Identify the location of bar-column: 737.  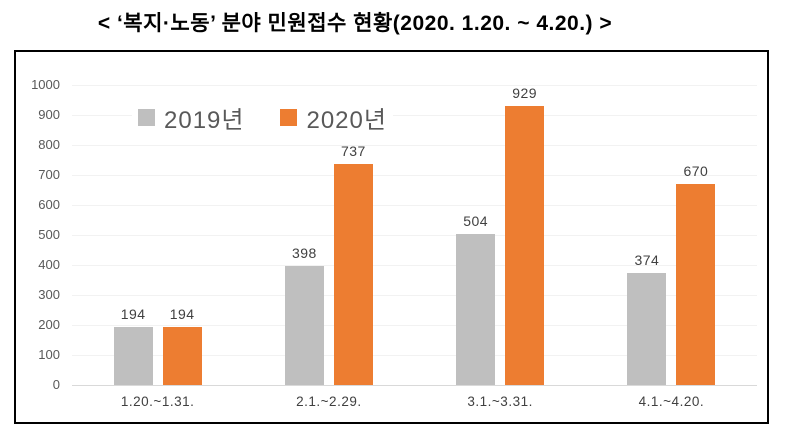
(353, 263).